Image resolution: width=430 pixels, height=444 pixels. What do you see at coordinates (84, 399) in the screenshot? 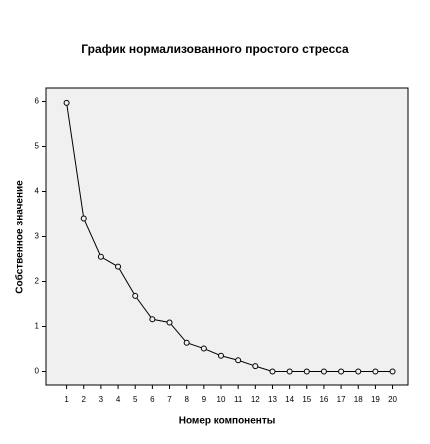
I see `x-tick-label: 2` at bounding box center [84, 399].